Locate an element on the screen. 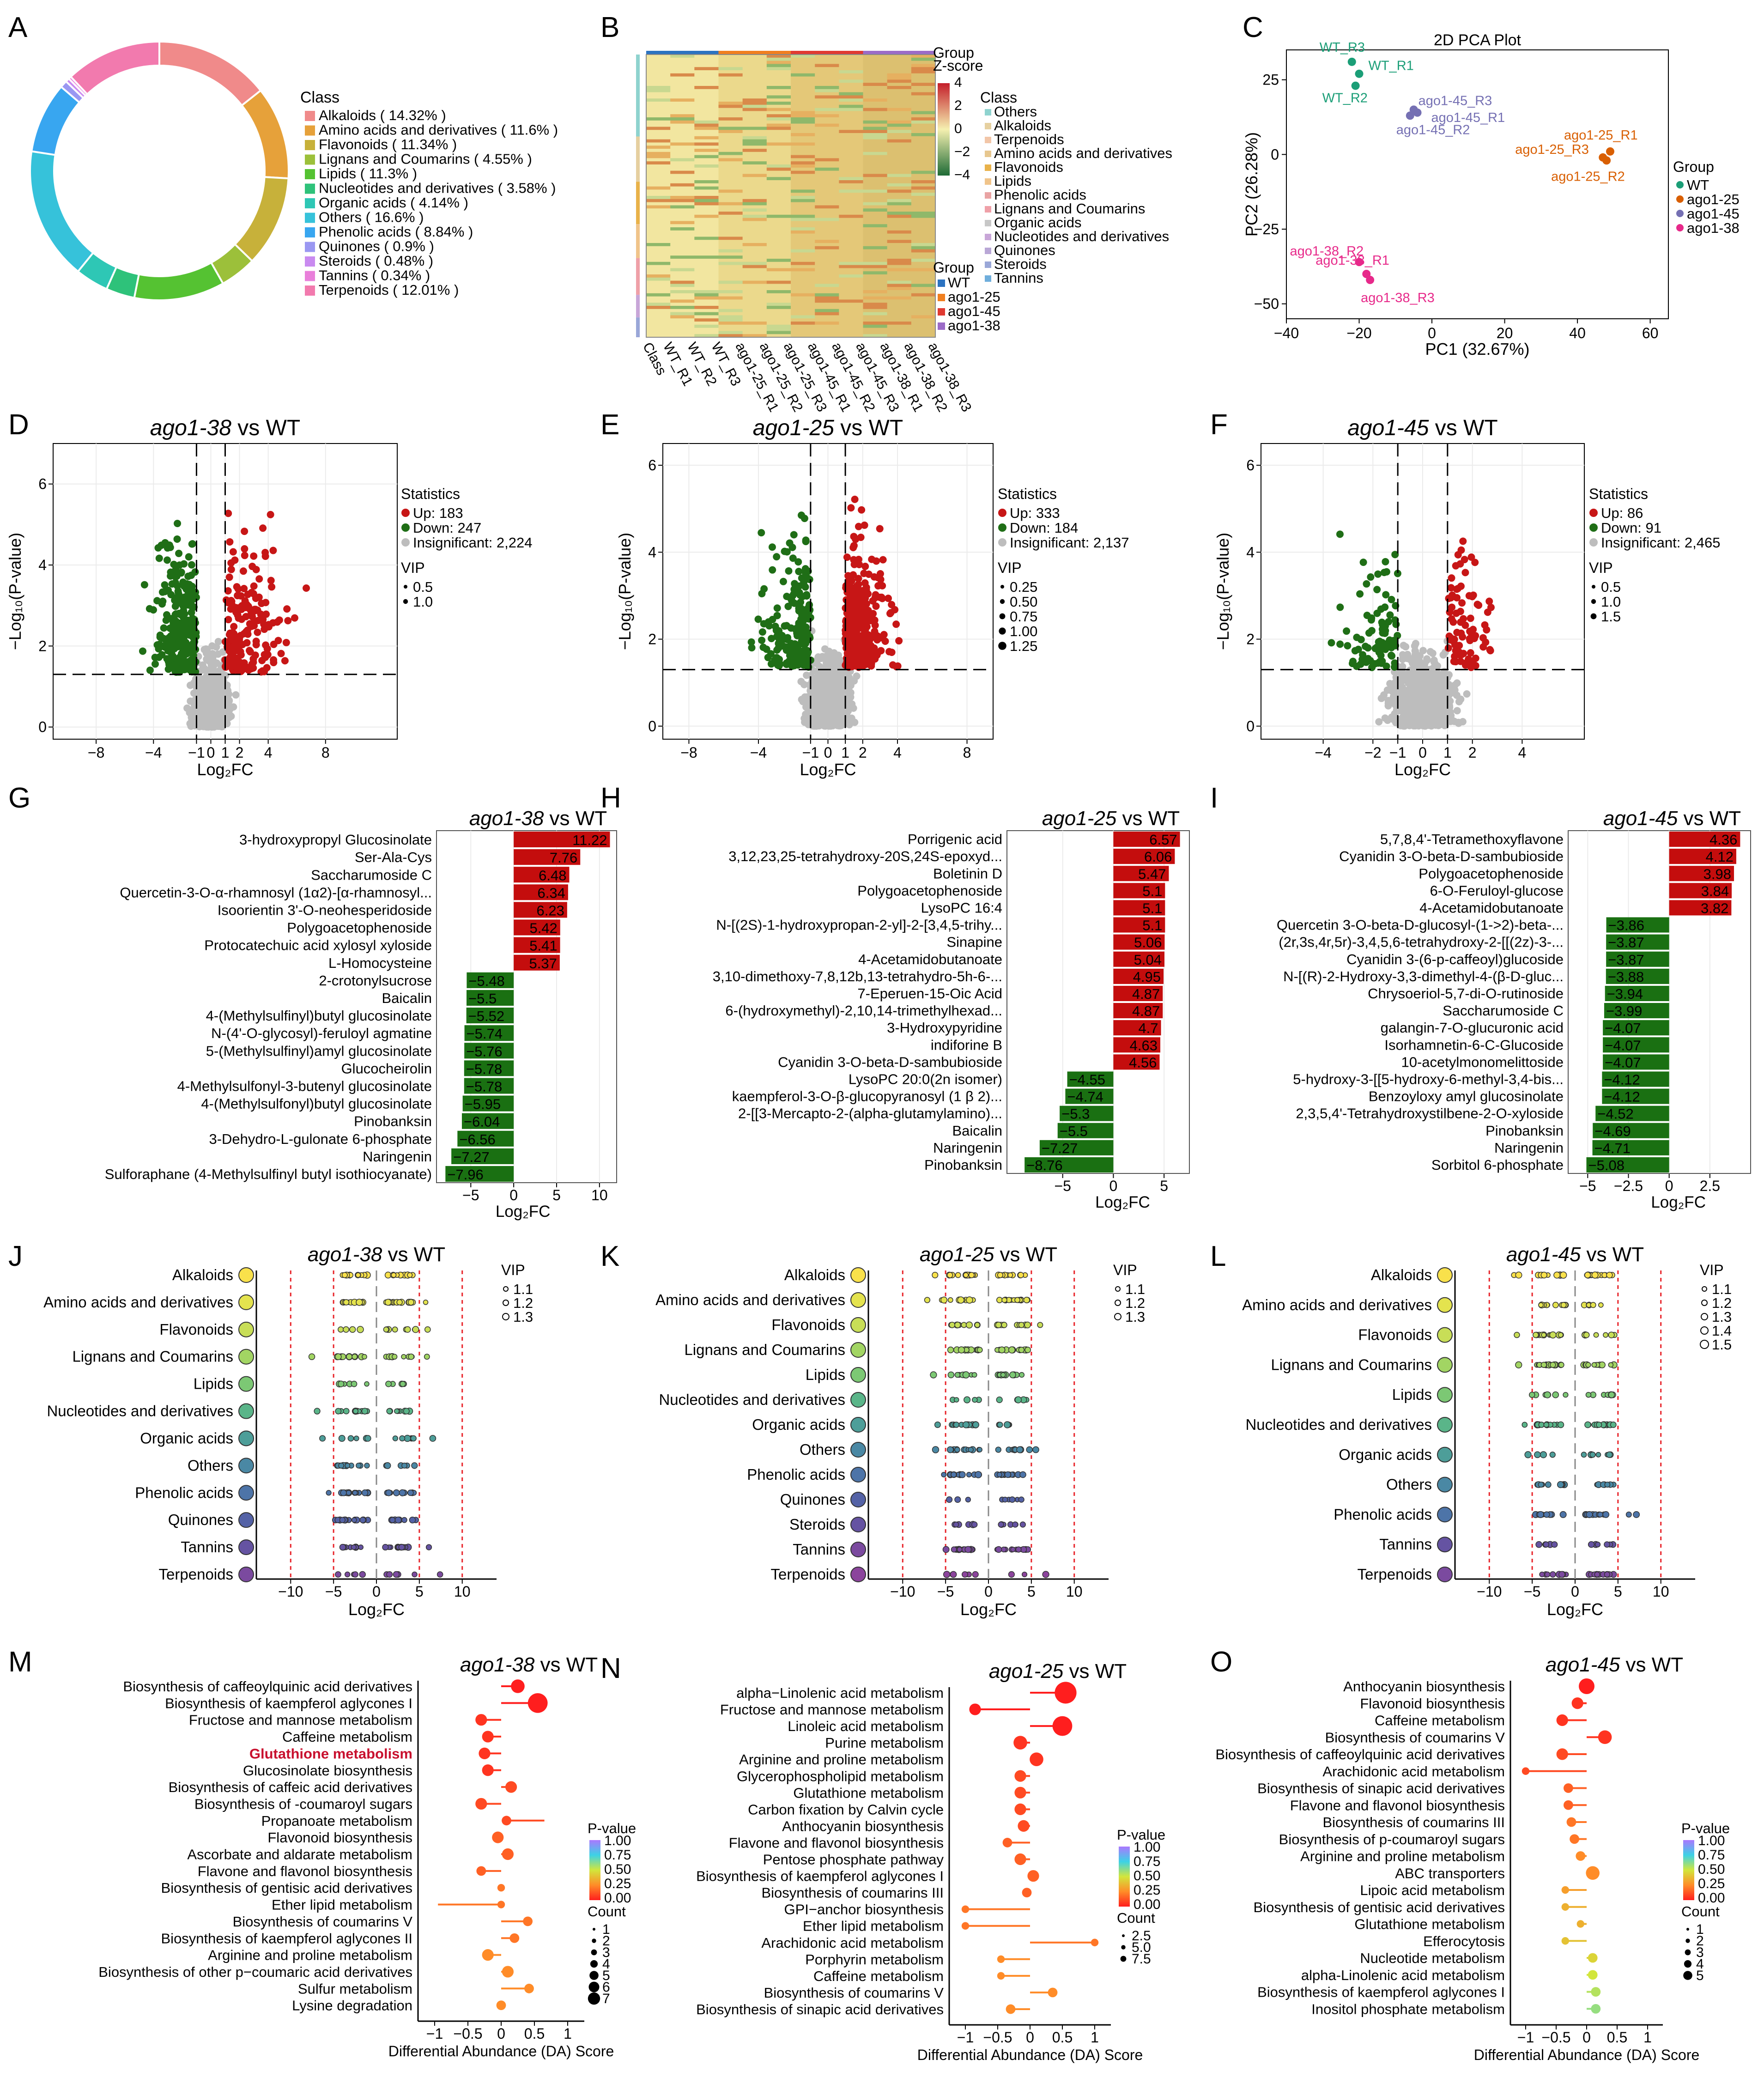 The width and height of the screenshot is (1764, 2078). legend-item: Amino acids and derivatives ( 11.6% ) is located at coordinates (438, 130).